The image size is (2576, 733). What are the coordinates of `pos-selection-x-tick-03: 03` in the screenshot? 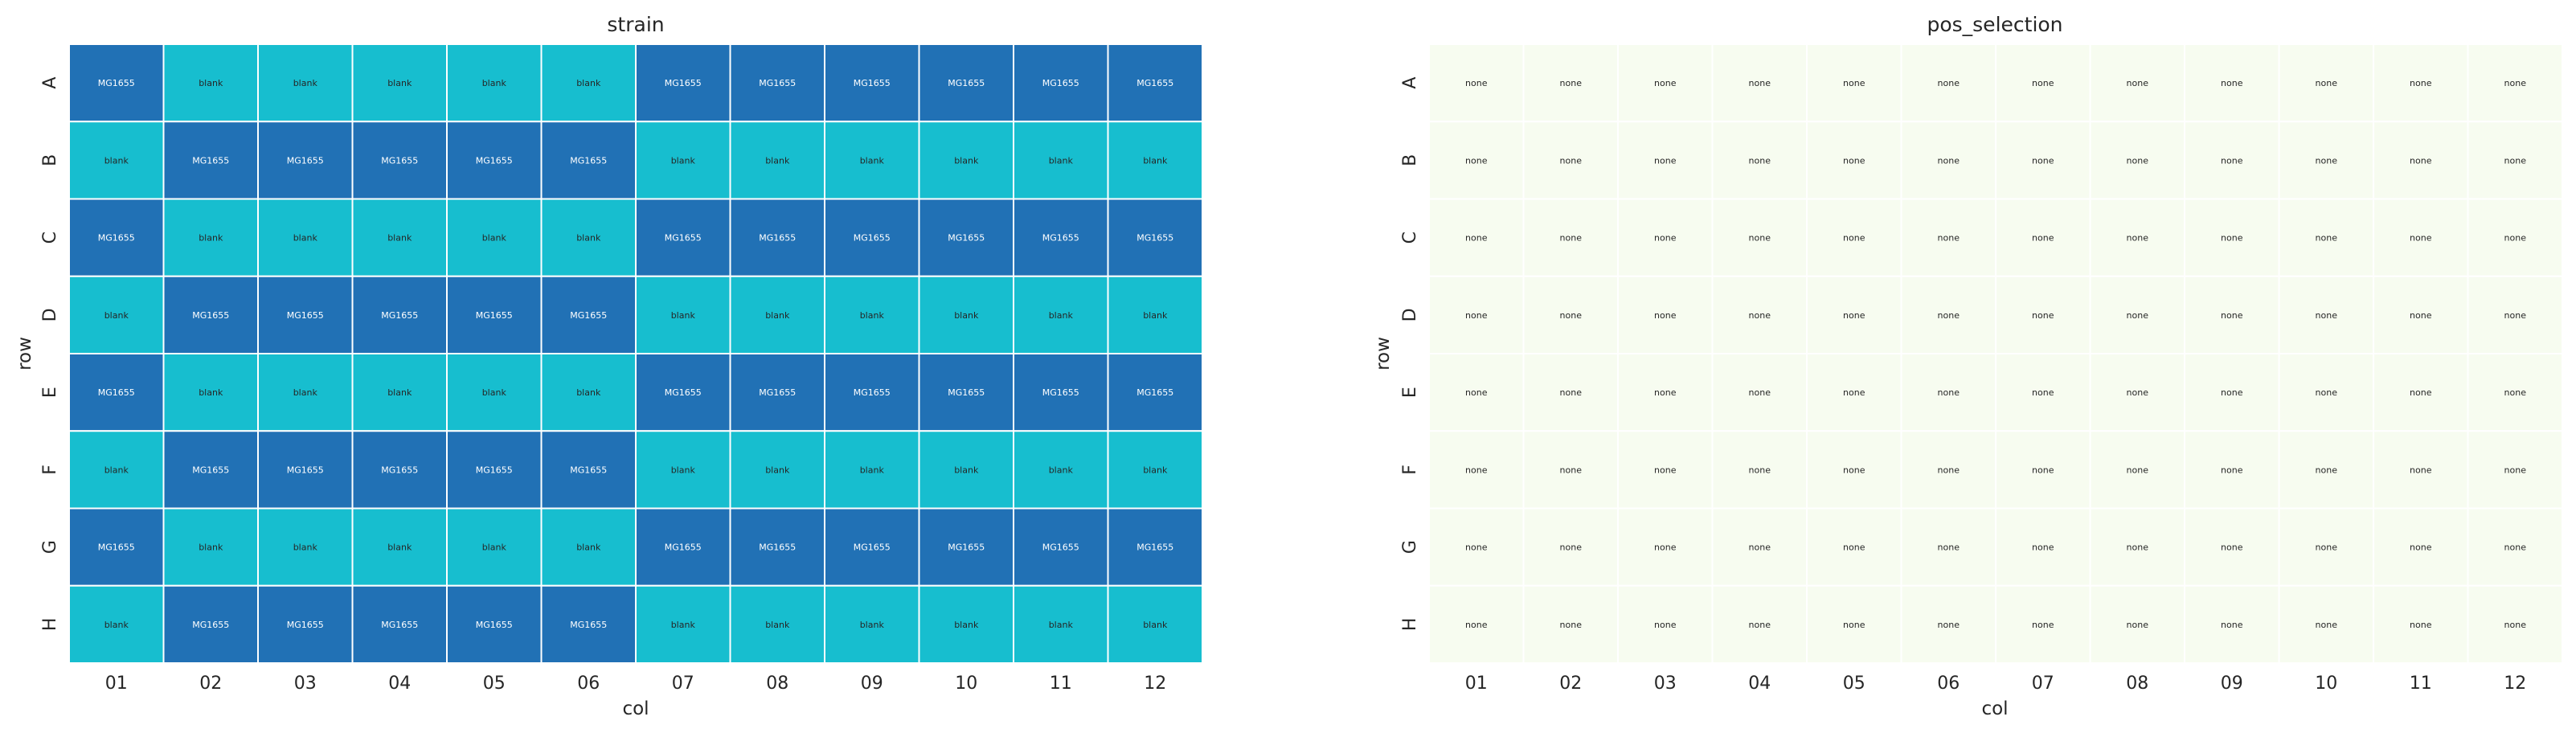 It's located at (1665, 684).